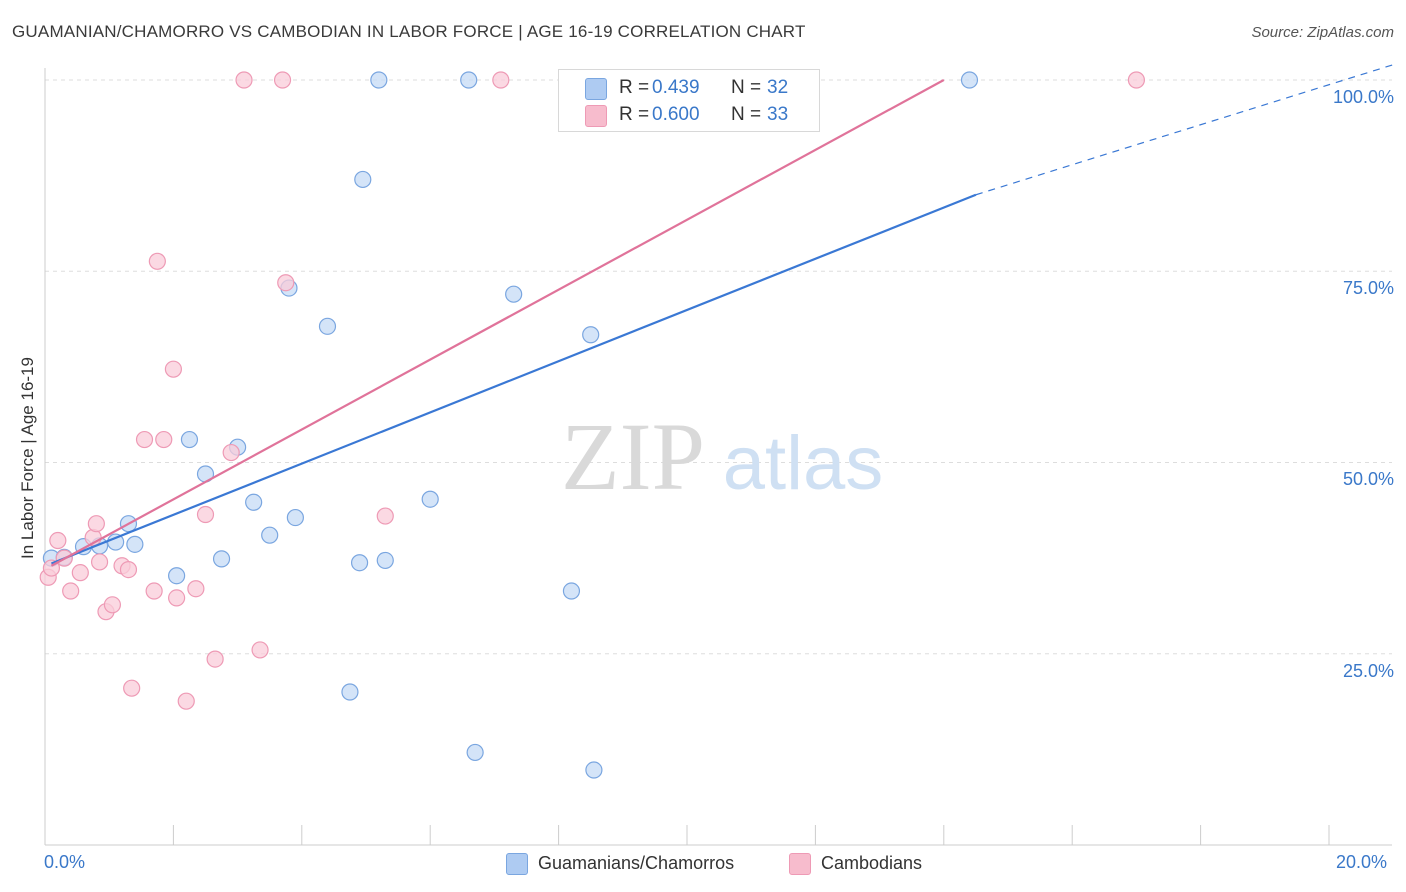 The width and height of the screenshot is (1406, 892). Describe the element at coordinates (1322, 32) in the screenshot. I see `source-label: Source: ZipAtlas.com` at that location.